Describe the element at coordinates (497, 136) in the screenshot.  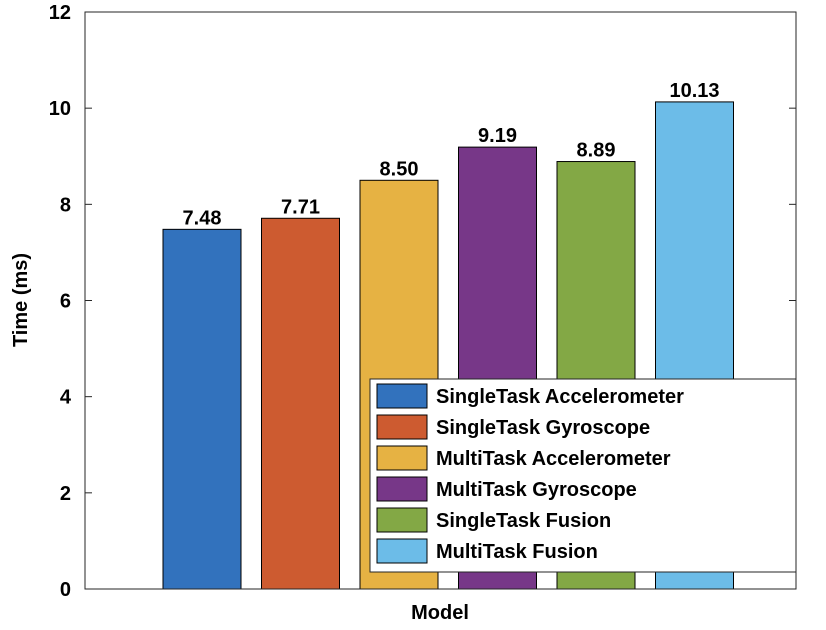
I see `bar-value-label: 9.19` at that location.